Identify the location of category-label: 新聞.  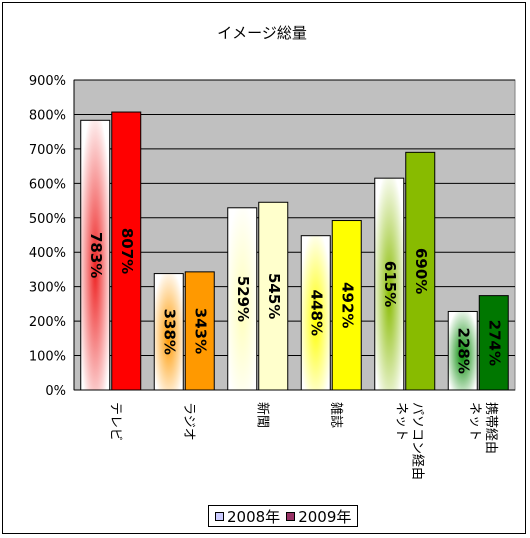
(262, 415).